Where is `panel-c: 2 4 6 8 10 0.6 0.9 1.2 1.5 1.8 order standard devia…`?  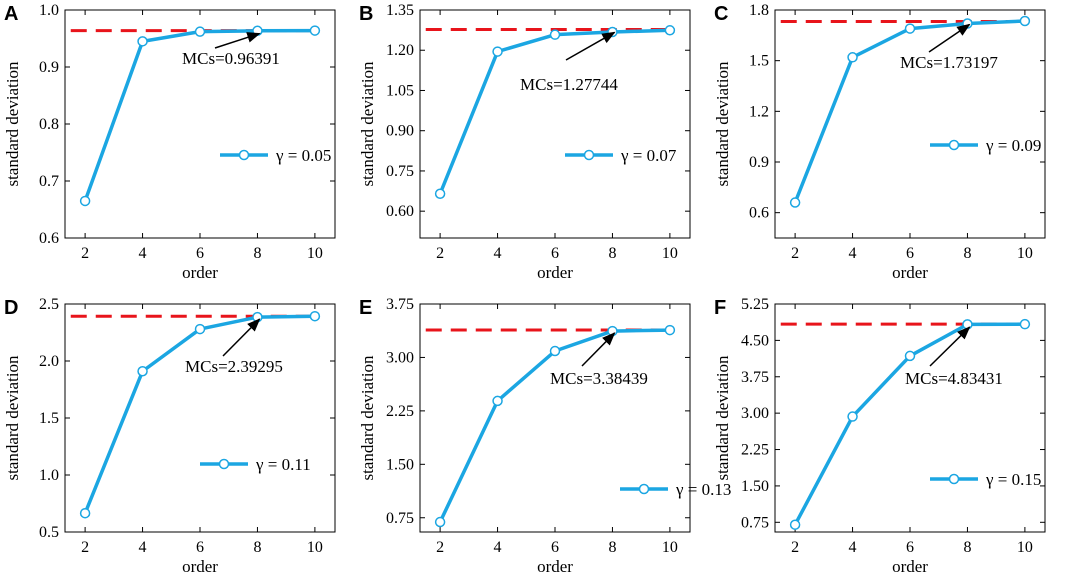
panel-c: 2 4 6 8 10 0.6 0.9 1.2 1.5 1.8 order standard devia… is located at coordinates (879, 142).